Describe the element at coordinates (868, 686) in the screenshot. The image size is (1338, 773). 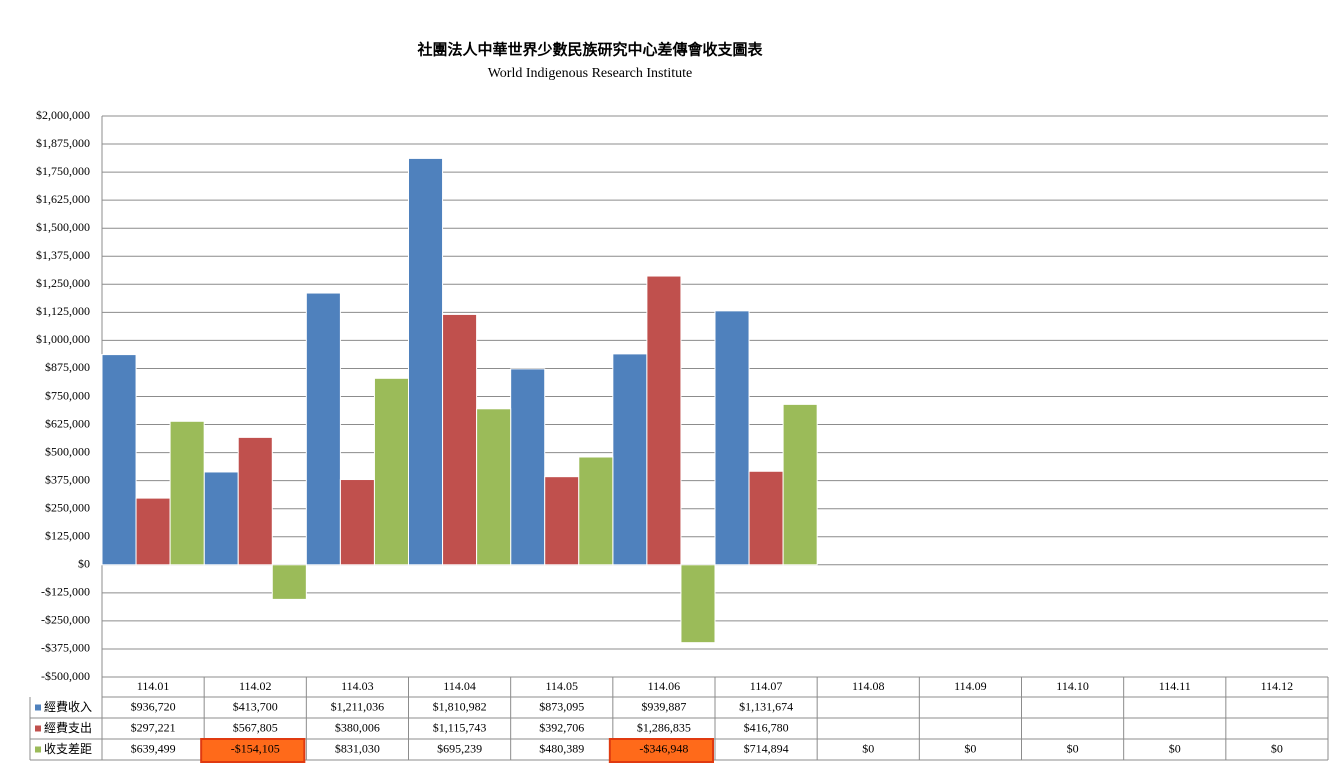
I see `x-tick-label: 114.08` at that location.